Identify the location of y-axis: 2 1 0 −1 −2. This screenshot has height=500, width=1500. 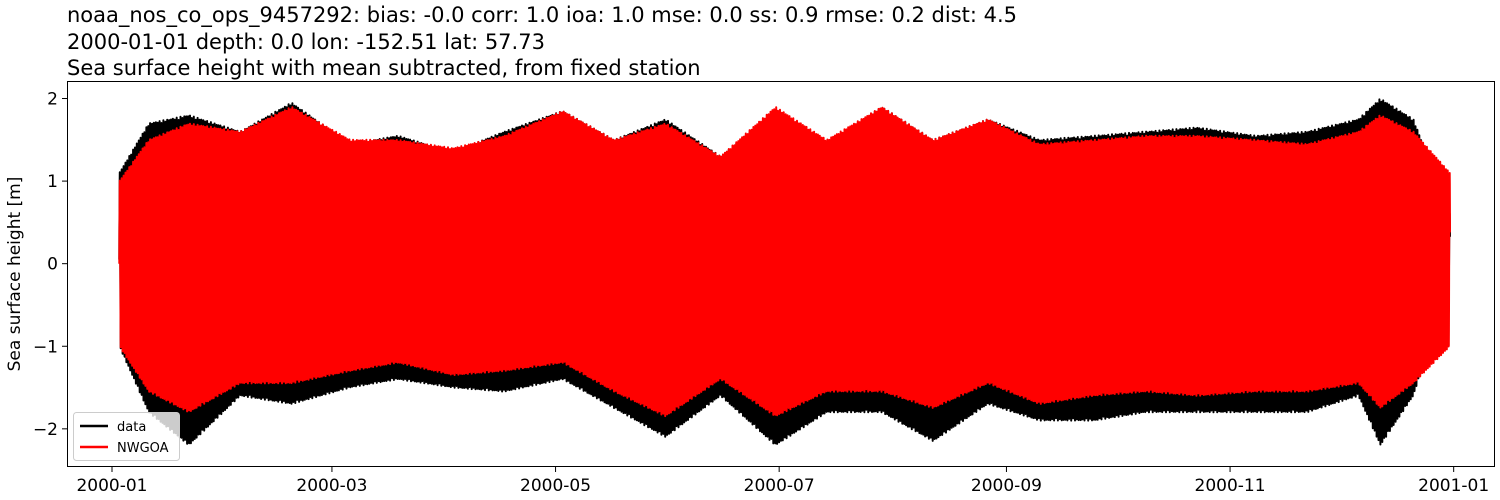
(50, 265).